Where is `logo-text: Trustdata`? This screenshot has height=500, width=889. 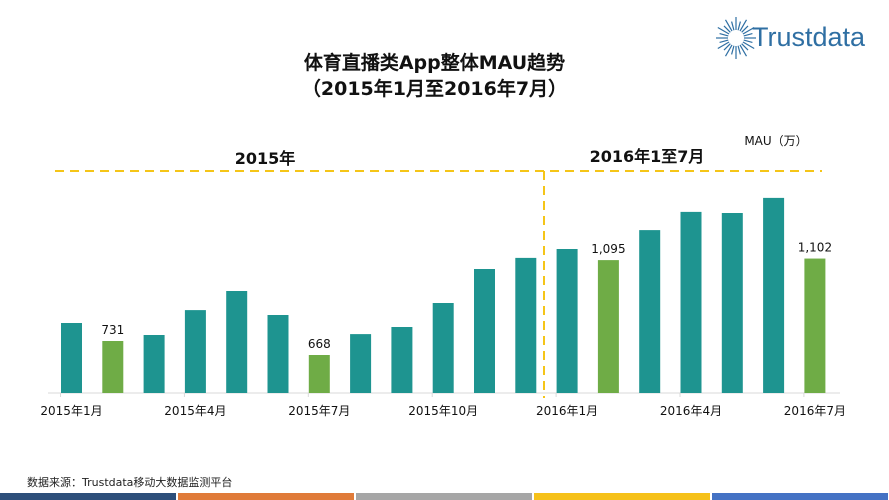 logo-text: Trustdata is located at coordinates (809, 37).